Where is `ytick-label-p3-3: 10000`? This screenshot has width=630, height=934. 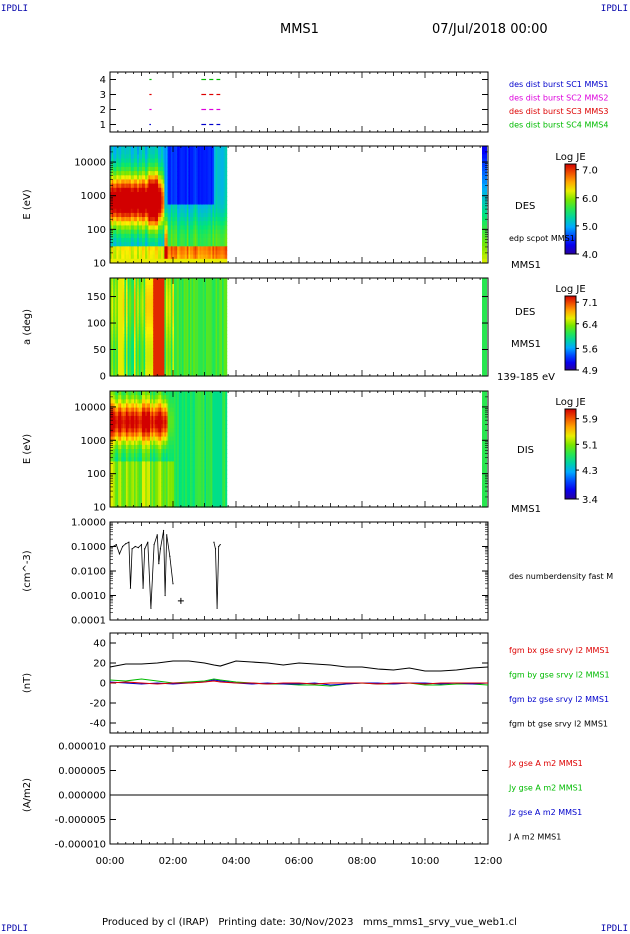 ytick-label-p3-3: 10000 is located at coordinates (90, 407).